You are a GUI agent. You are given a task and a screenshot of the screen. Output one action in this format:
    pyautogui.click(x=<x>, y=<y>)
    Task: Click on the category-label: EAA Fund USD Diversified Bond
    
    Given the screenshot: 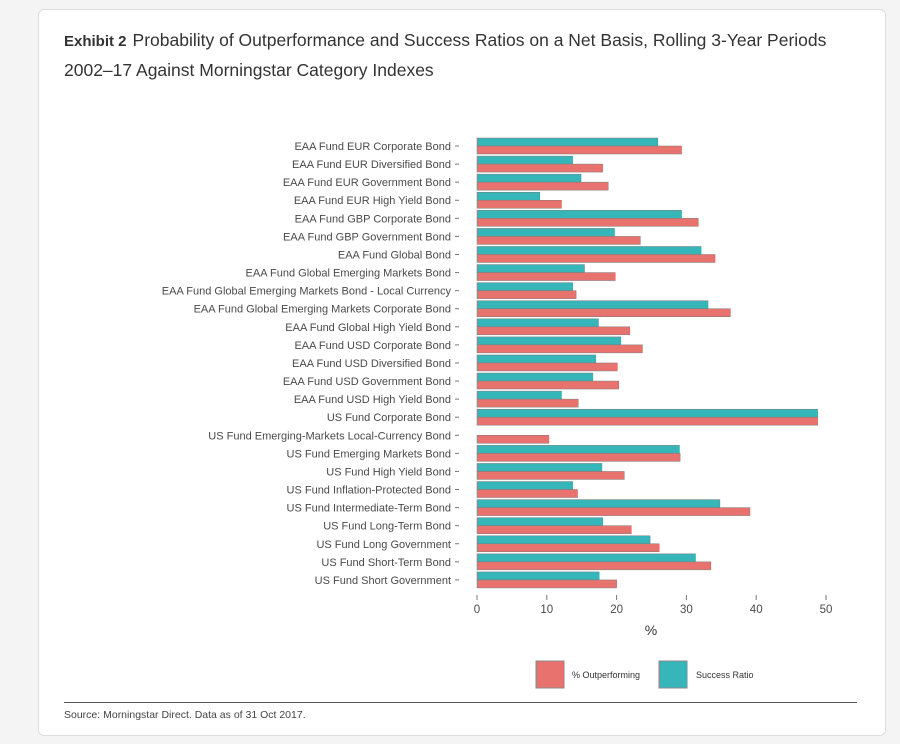 What is the action you would take?
    pyautogui.click(x=371, y=364)
    